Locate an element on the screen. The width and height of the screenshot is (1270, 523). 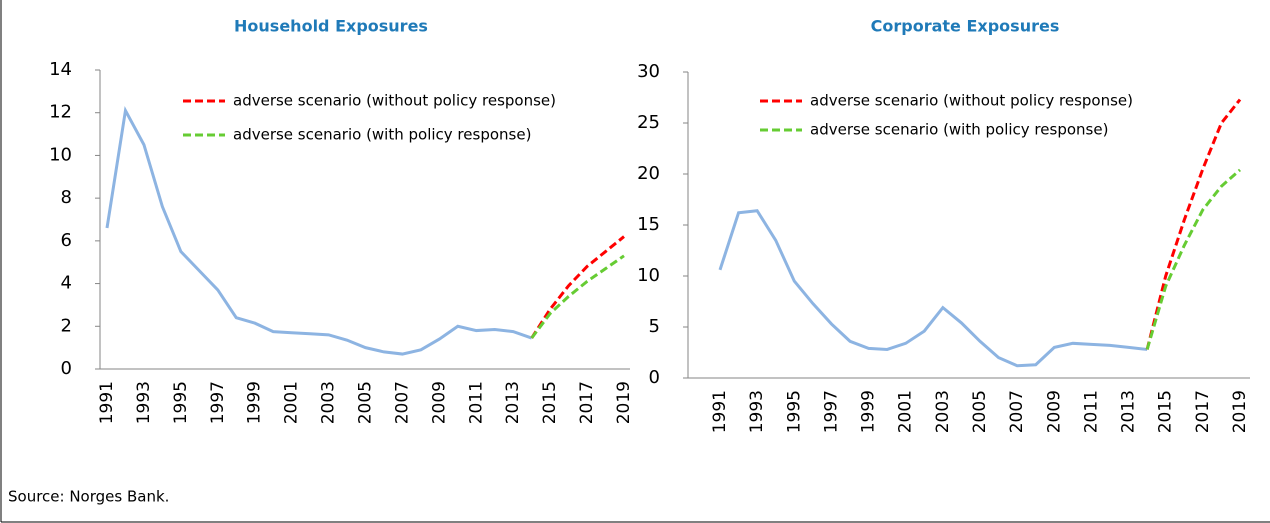
y-tick-label: 30 is located at coordinates (648, 71).